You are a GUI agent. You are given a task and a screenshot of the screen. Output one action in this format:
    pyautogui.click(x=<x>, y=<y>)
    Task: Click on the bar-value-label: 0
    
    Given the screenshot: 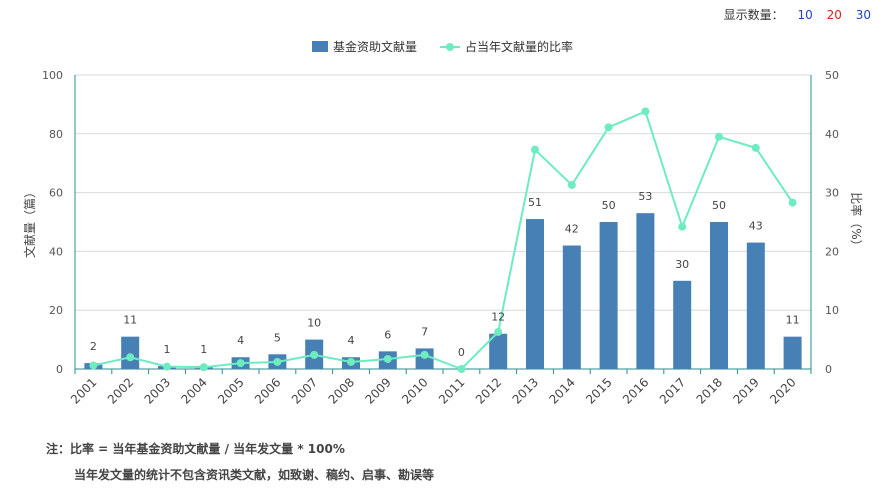 What is the action you would take?
    pyautogui.click(x=461, y=352)
    